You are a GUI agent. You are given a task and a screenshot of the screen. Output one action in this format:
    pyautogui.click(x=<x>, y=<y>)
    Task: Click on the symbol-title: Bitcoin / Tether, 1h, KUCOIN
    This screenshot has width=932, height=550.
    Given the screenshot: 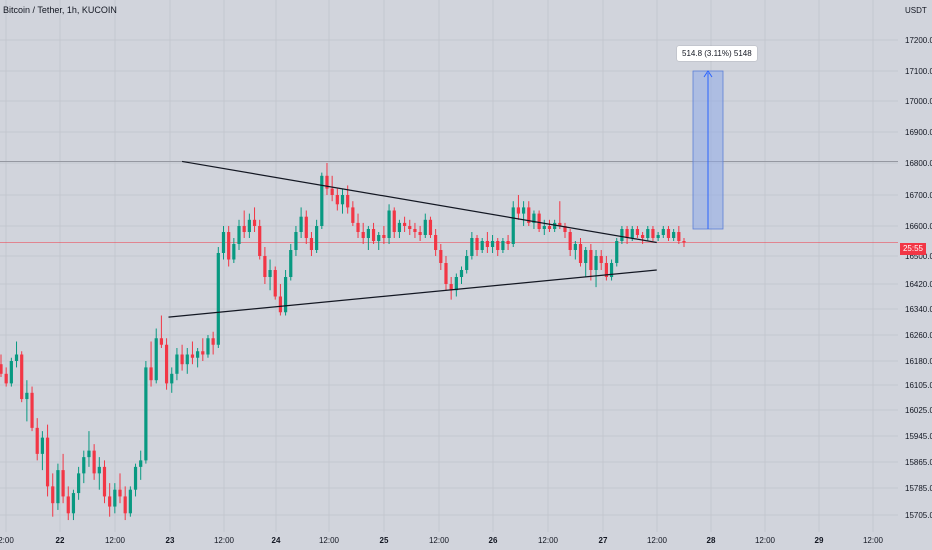 What is the action you would take?
    pyautogui.click(x=60, y=10)
    